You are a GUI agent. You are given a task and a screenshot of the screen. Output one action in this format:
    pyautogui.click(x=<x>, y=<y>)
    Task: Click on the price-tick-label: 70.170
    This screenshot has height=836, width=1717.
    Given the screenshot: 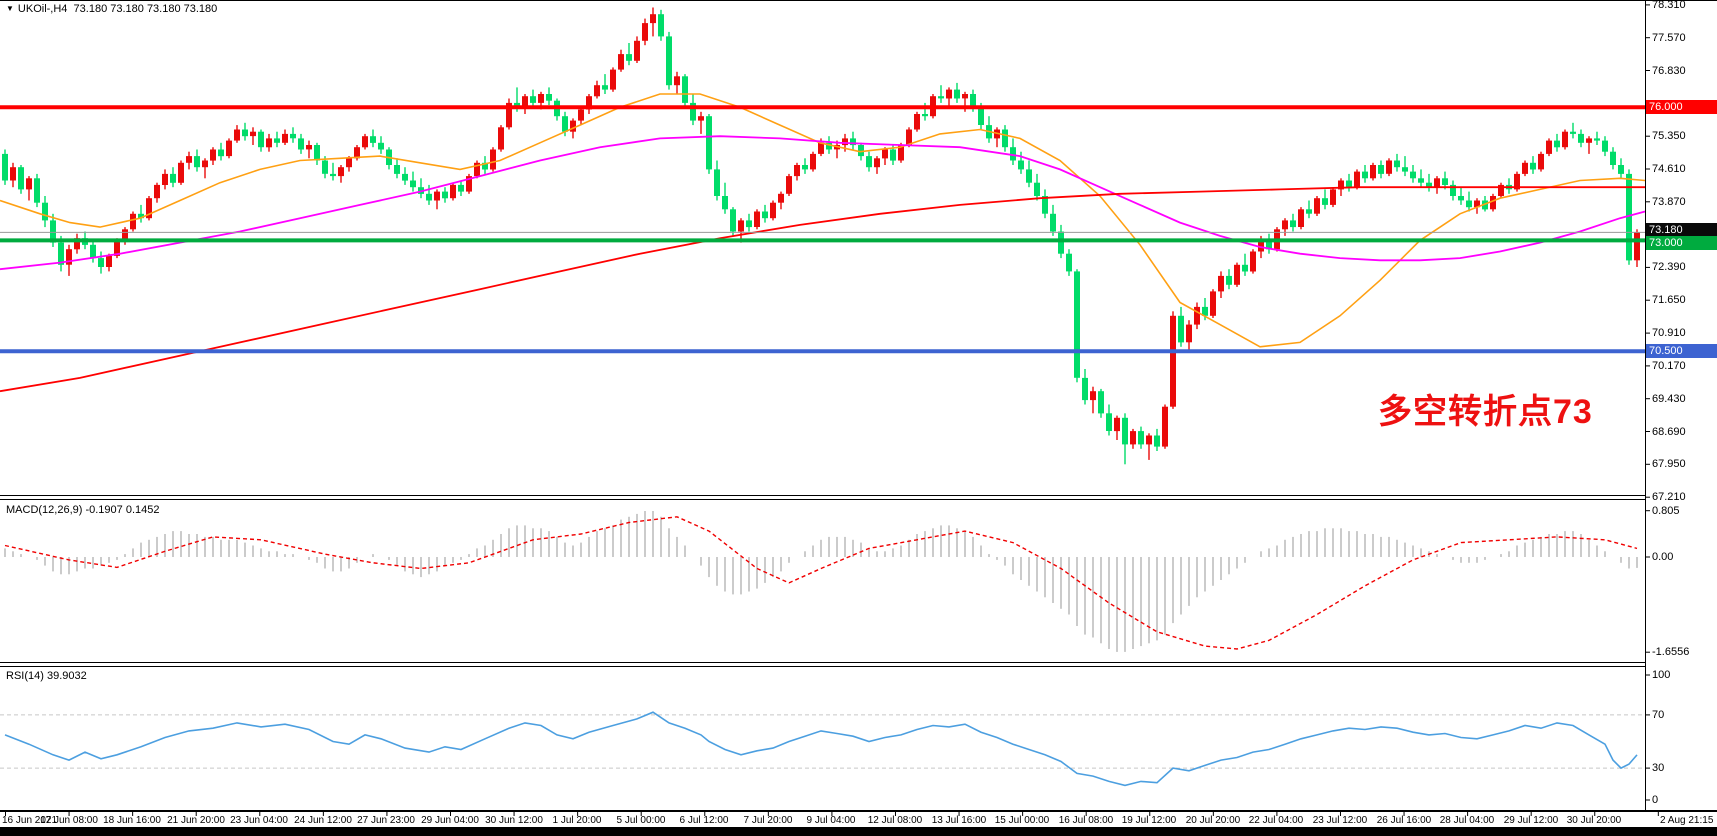 What is the action you would take?
    pyautogui.click(x=1669, y=366)
    